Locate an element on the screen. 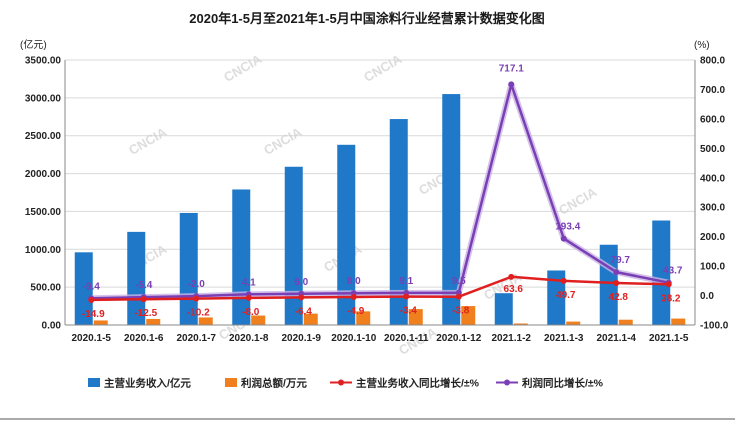 The width and height of the screenshot is (735, 422). profit-growth-label: 193.4 is located at coordinates (567, 227).